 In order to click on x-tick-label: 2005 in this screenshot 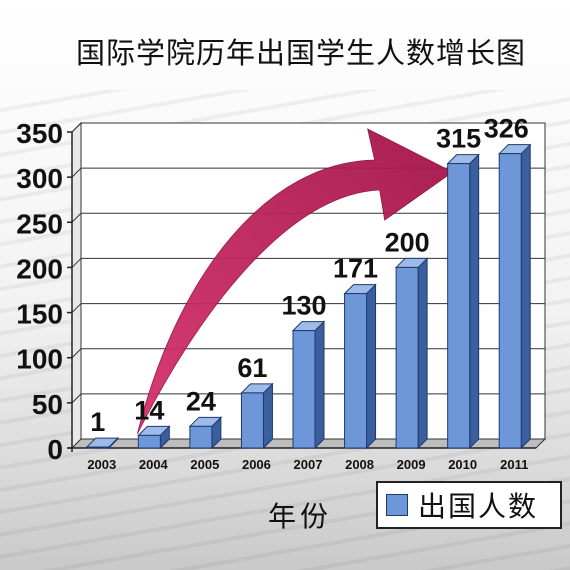, I will do `click(204, 464)`.